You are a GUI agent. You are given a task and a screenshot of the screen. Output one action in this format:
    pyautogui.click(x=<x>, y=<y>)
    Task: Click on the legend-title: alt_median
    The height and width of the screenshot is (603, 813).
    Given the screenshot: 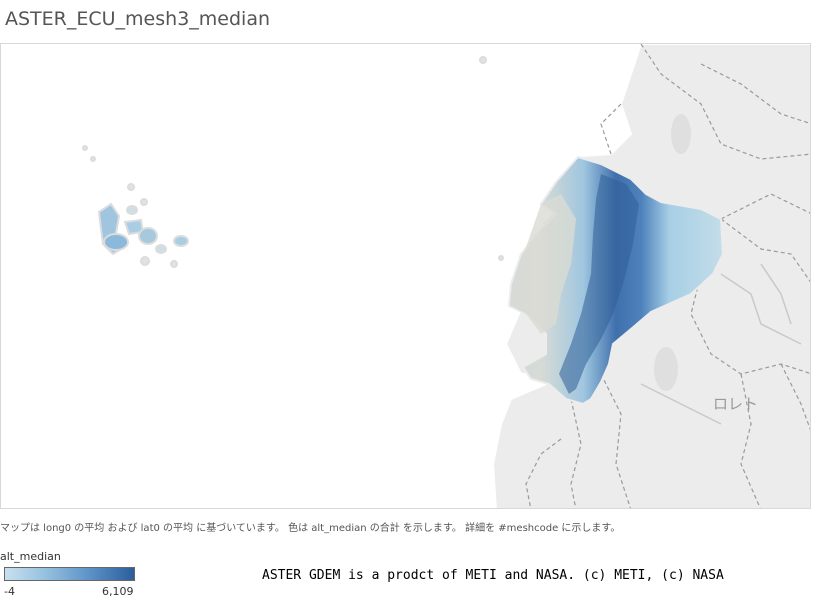 What is the action you would take?
    pyautogui.click(x=30, y=556)
    